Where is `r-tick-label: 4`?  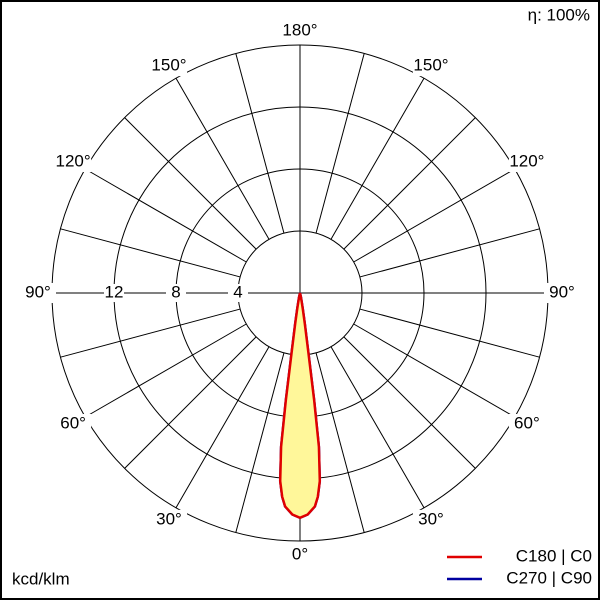 r-tick-label: 4 is located at coordinates (237, 291).